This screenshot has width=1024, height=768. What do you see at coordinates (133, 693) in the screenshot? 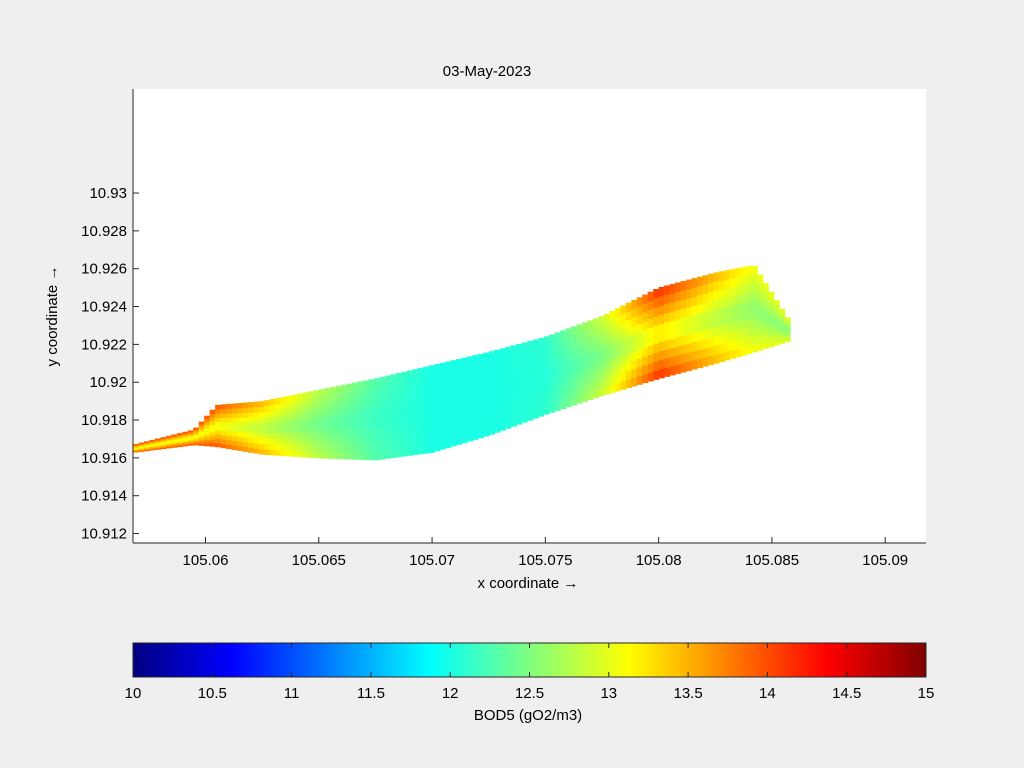
I see `colorbar-tick-label: 10` at bounding box center [133, 693].